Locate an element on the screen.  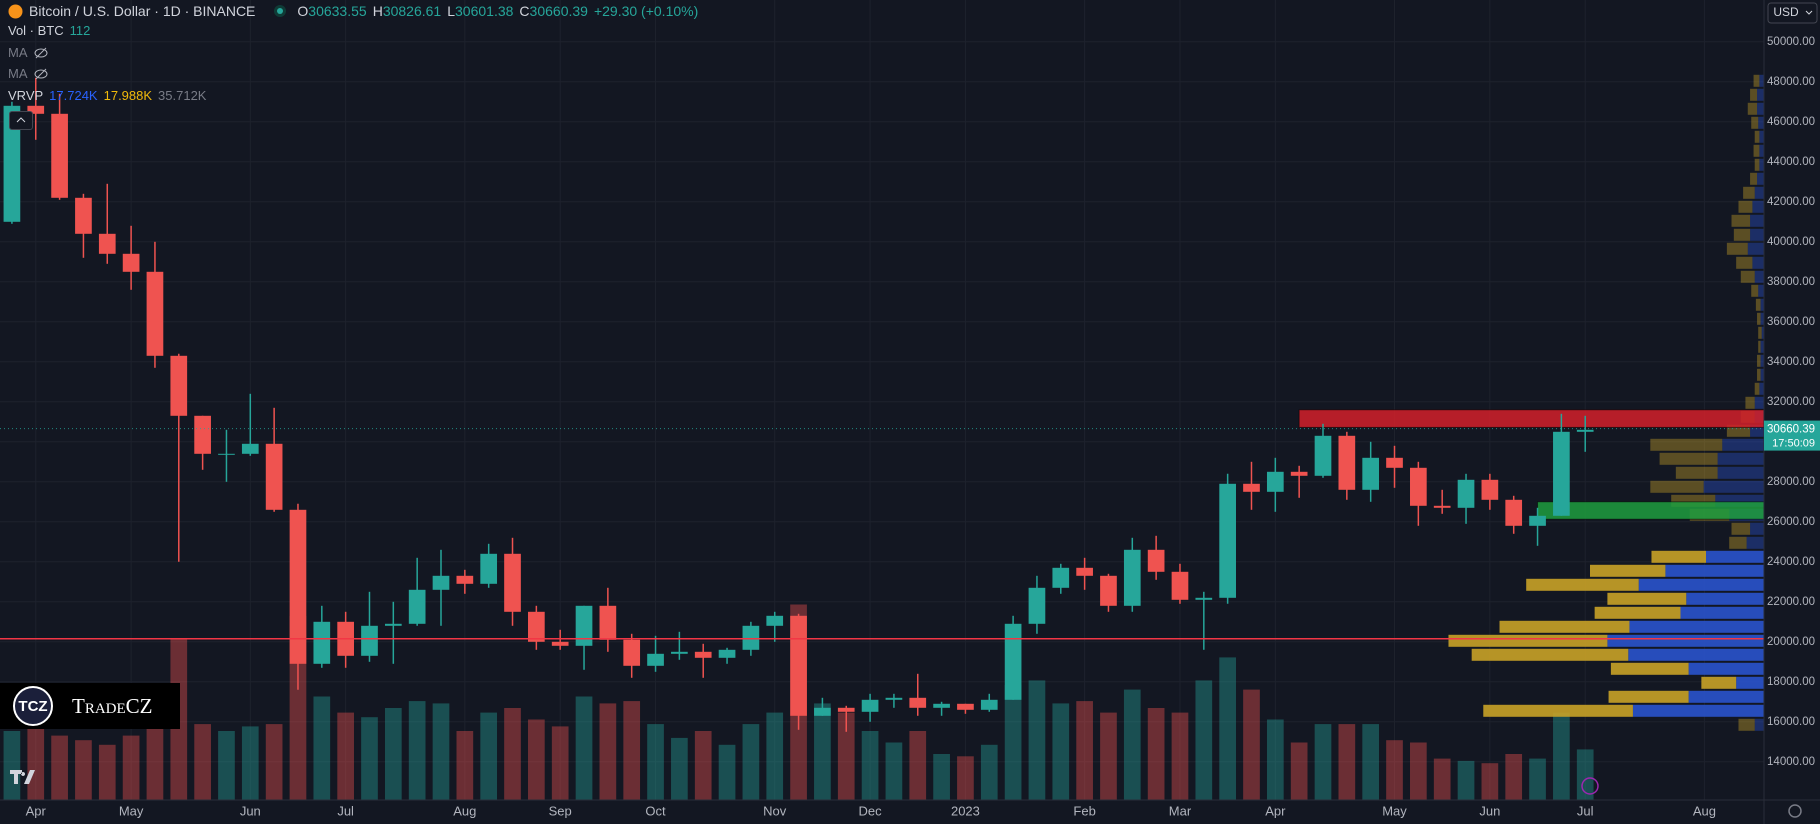
alert-icon is located at coordinates (1590, 786).